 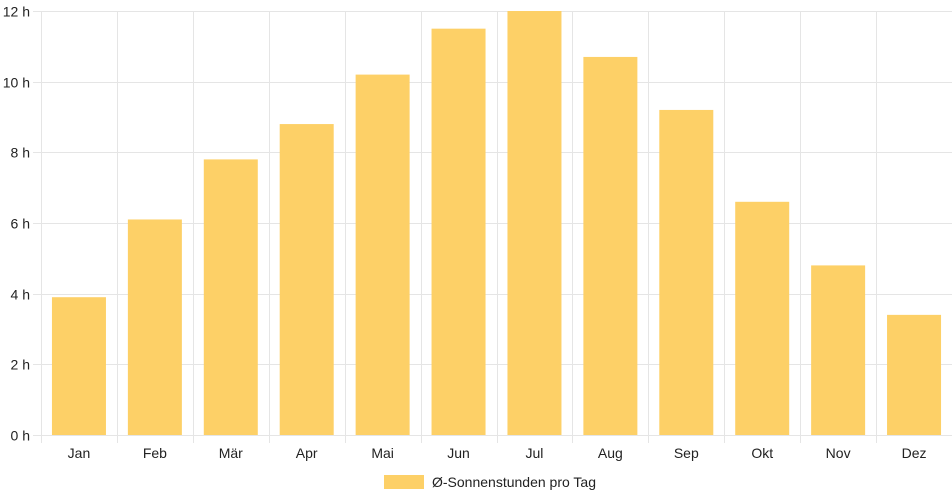 I want to click on x-tick-label: Mär, so click(x=231, y=453).